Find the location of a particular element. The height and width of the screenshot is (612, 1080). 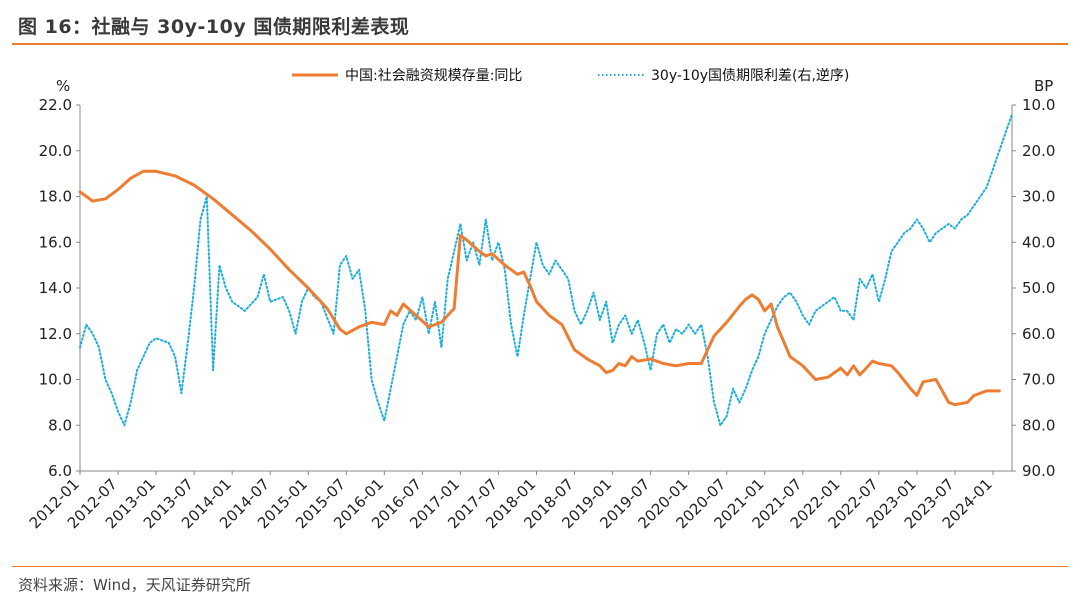

right-axis-tick-label: 60.0 is located at coordinates (1038, 334).